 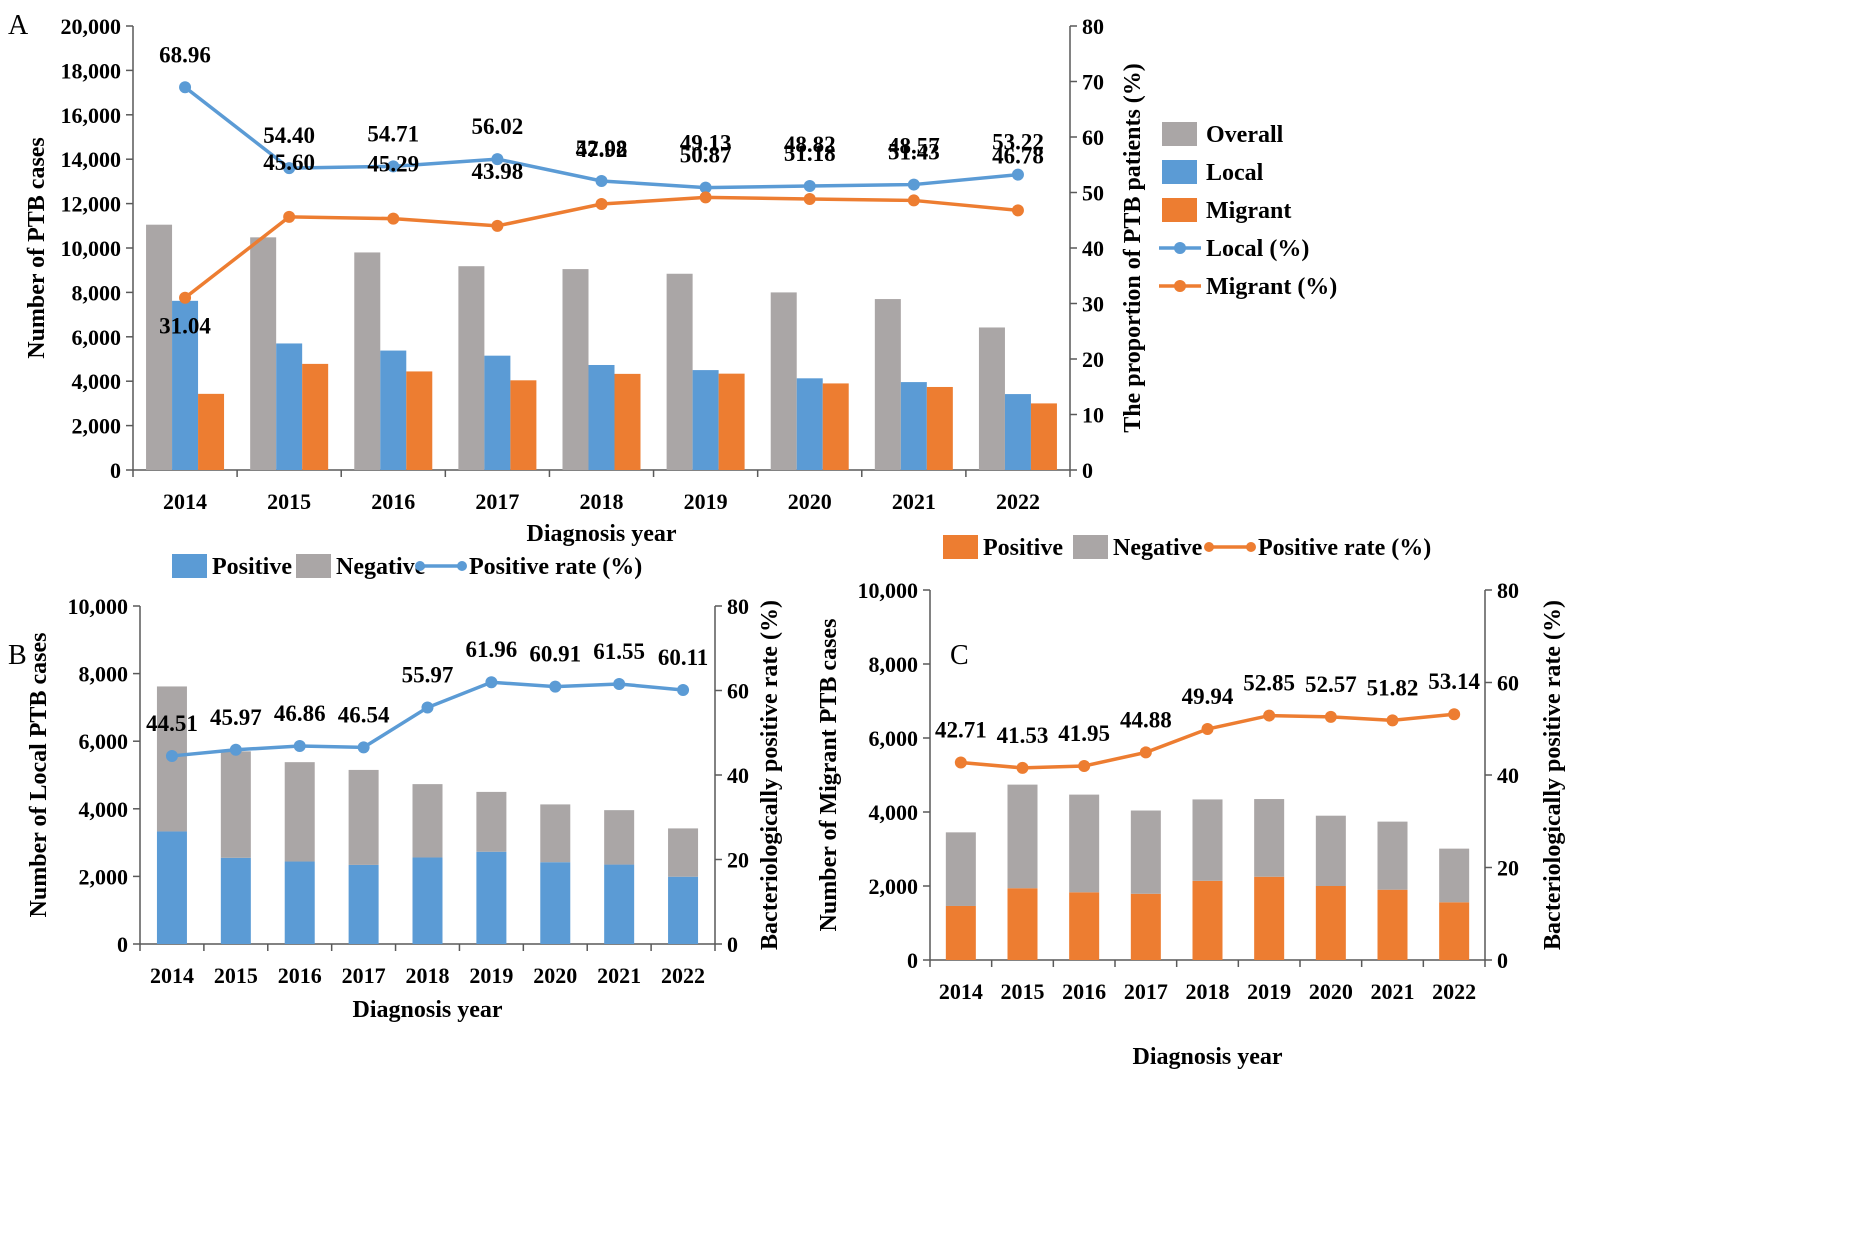 I want to click on panel-a-data-label: 47.92, so click(x=602, y=149).